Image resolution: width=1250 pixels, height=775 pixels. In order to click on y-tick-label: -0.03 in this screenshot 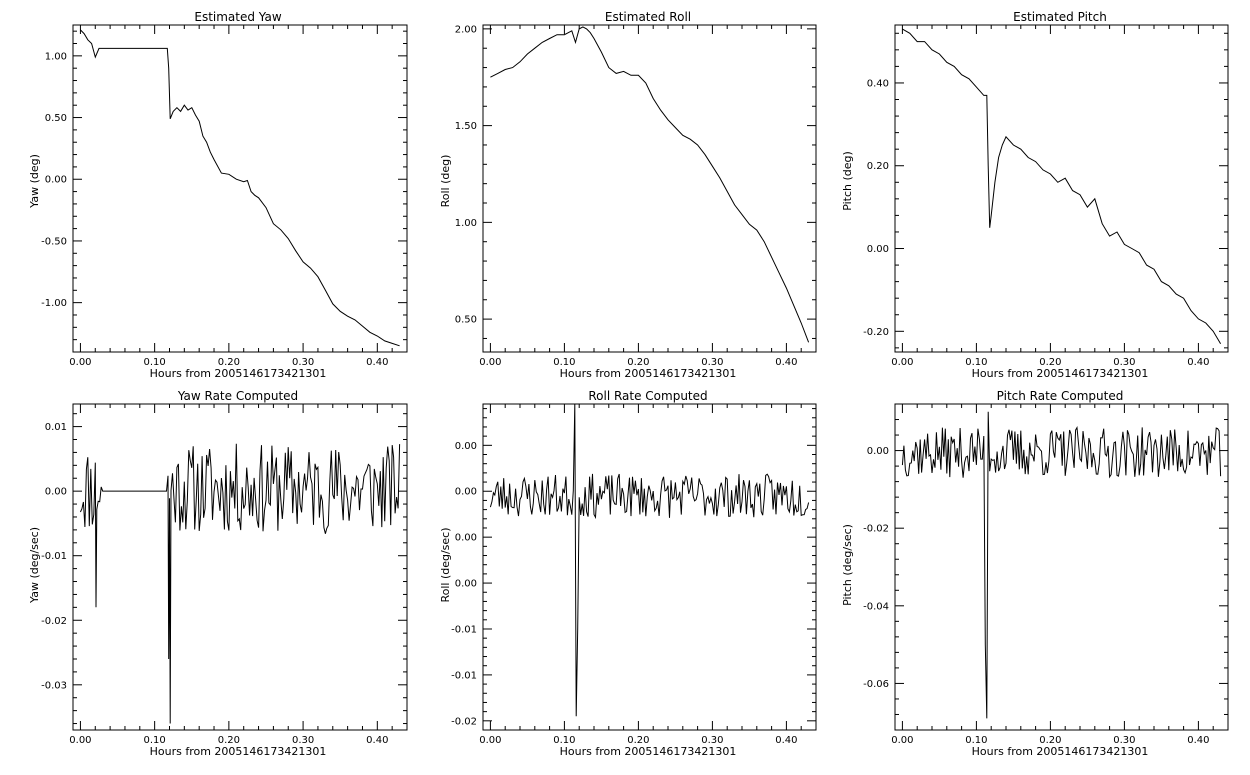, I will do `click(54, 685)`.